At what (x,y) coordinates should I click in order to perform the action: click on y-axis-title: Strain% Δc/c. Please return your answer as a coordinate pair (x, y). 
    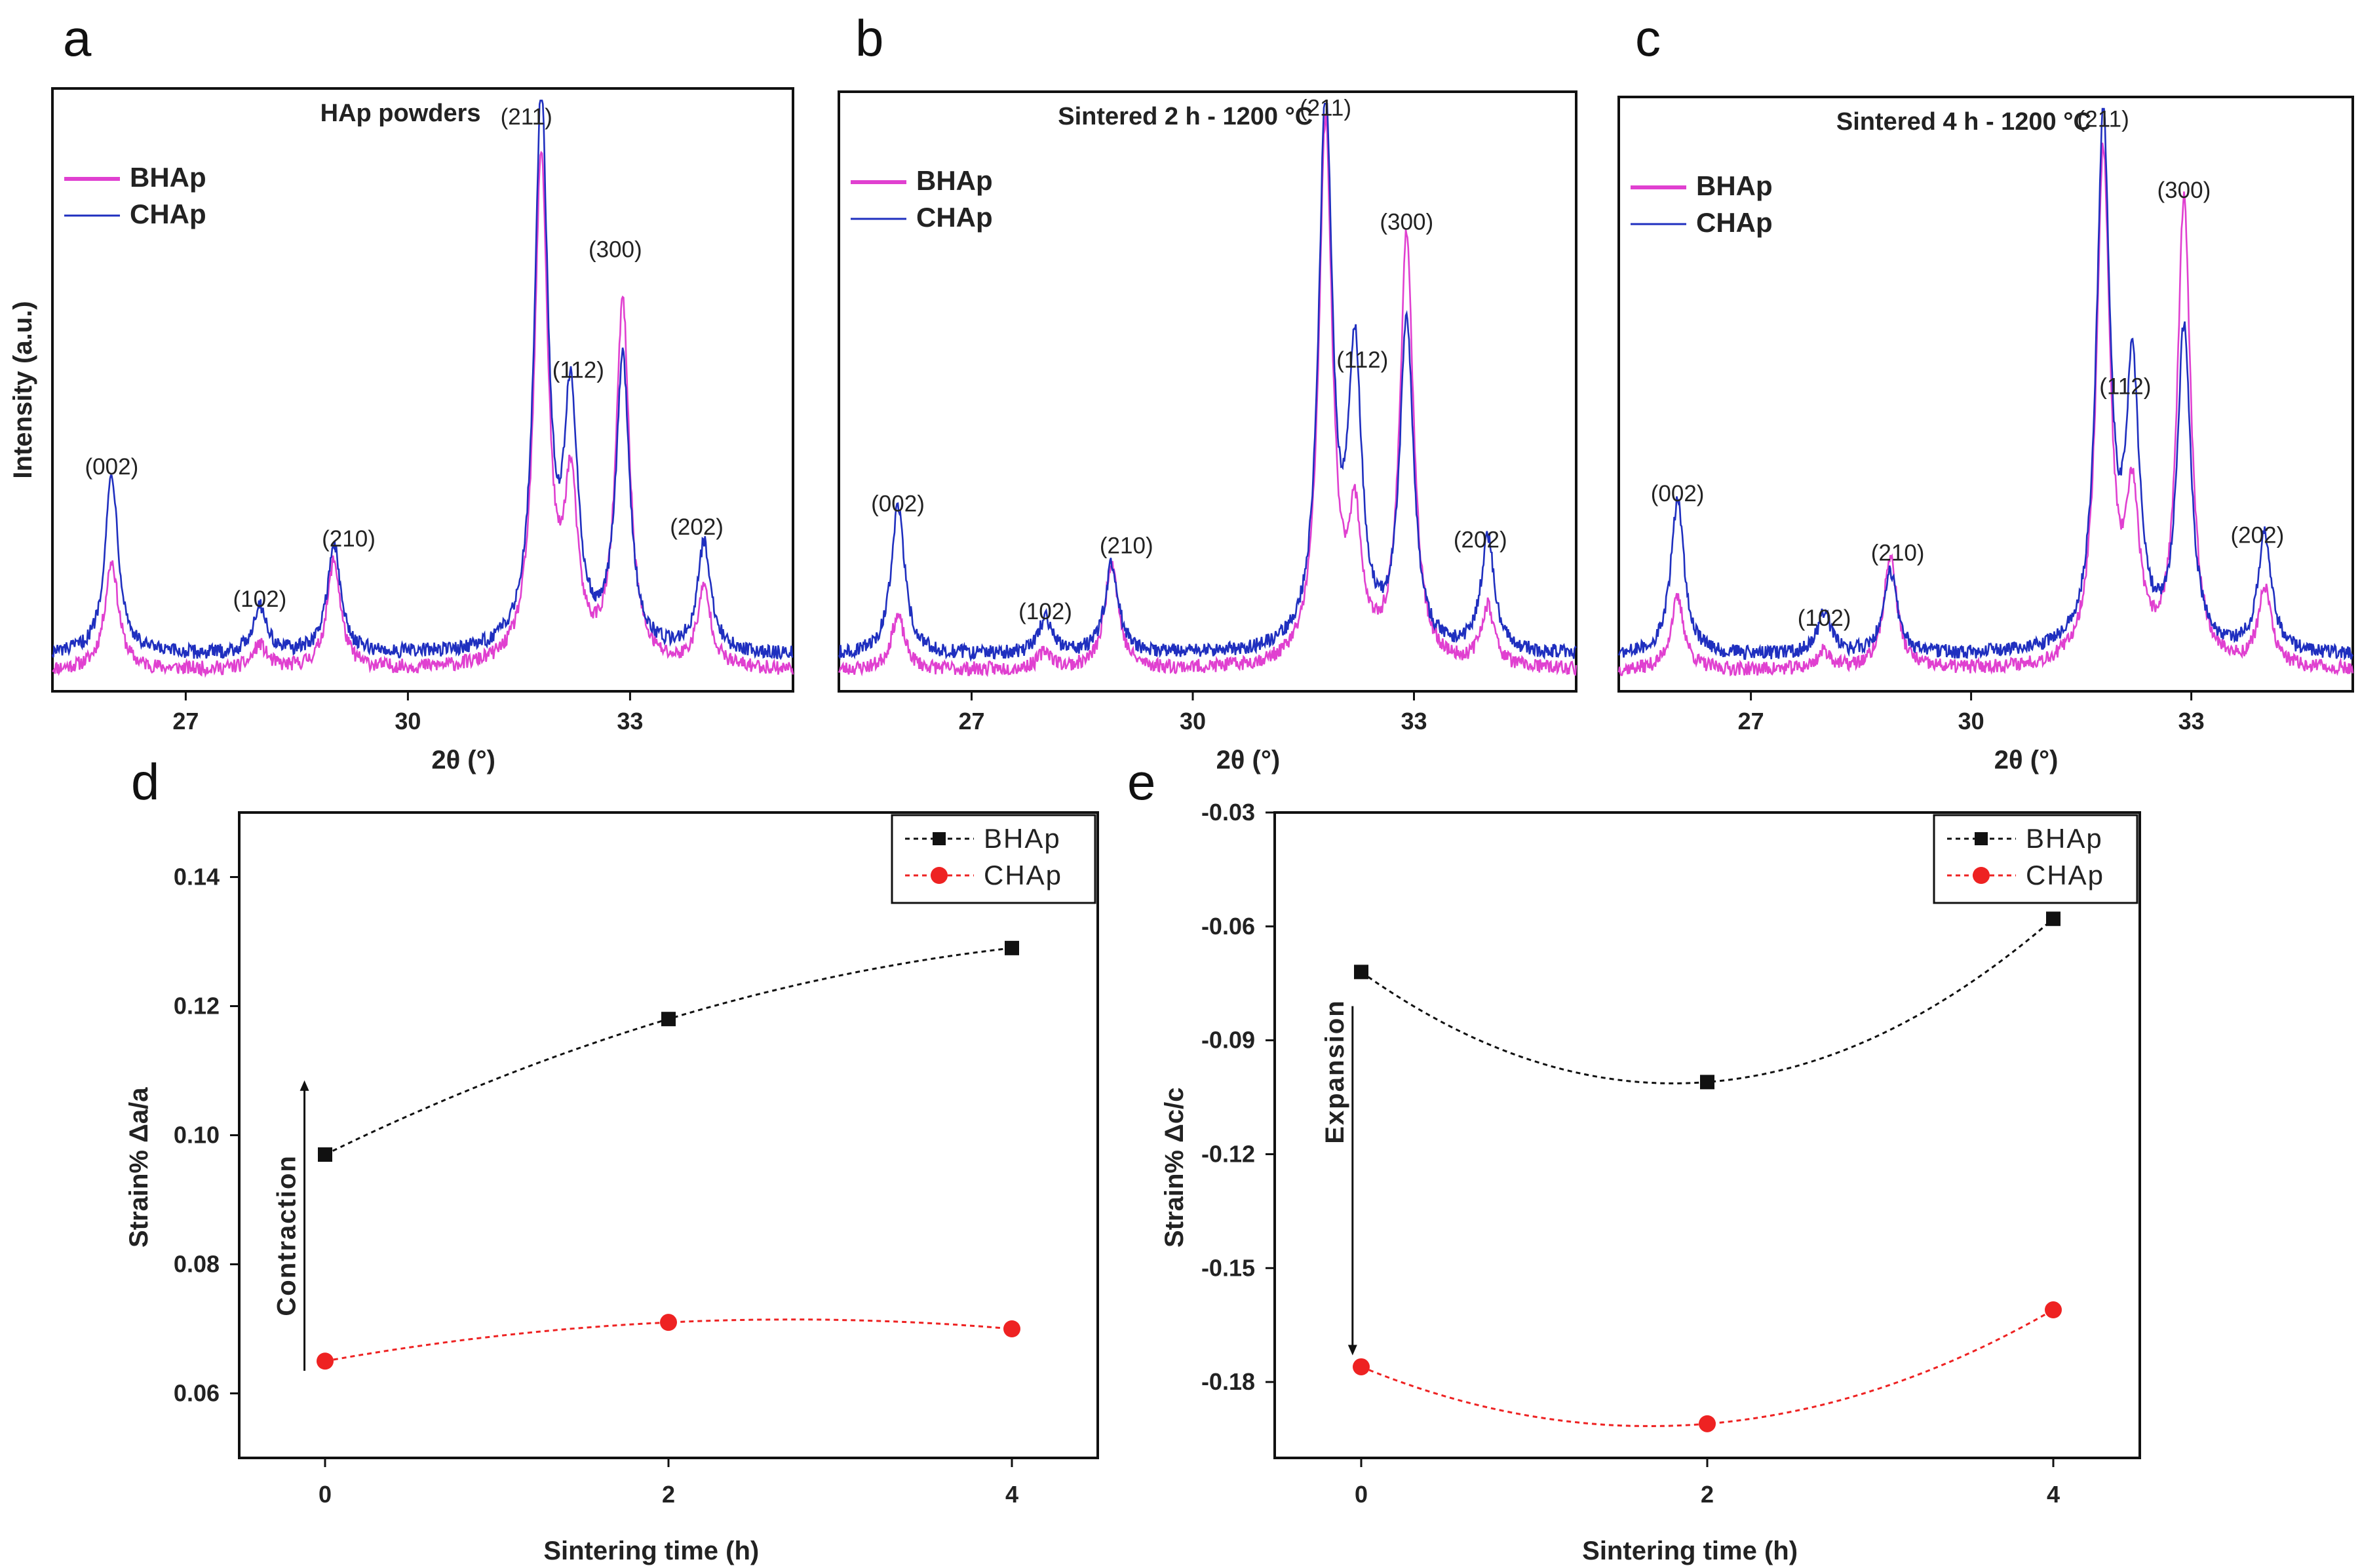
    Looking at the image, I should click on (1174, 1168).